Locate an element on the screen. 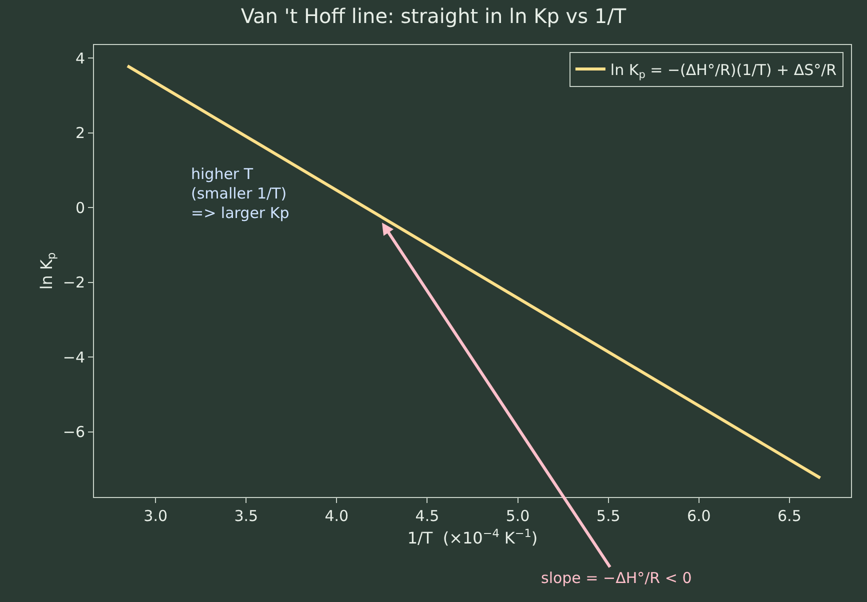 The image size is (867, 602). x-tick-label: 4.5 is located at coordinates (427, 516).